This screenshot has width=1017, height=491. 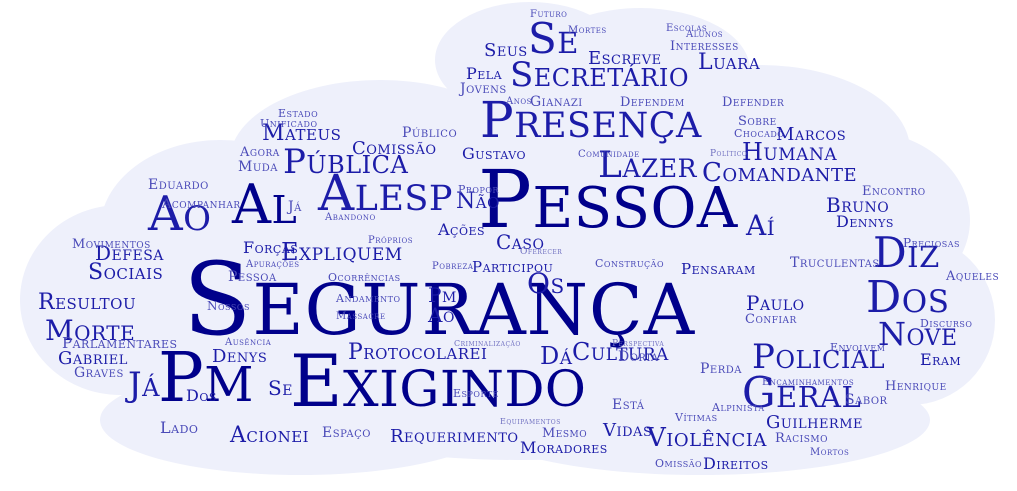 I want to click on word-lado: Lado, so click(x=179, y=427).